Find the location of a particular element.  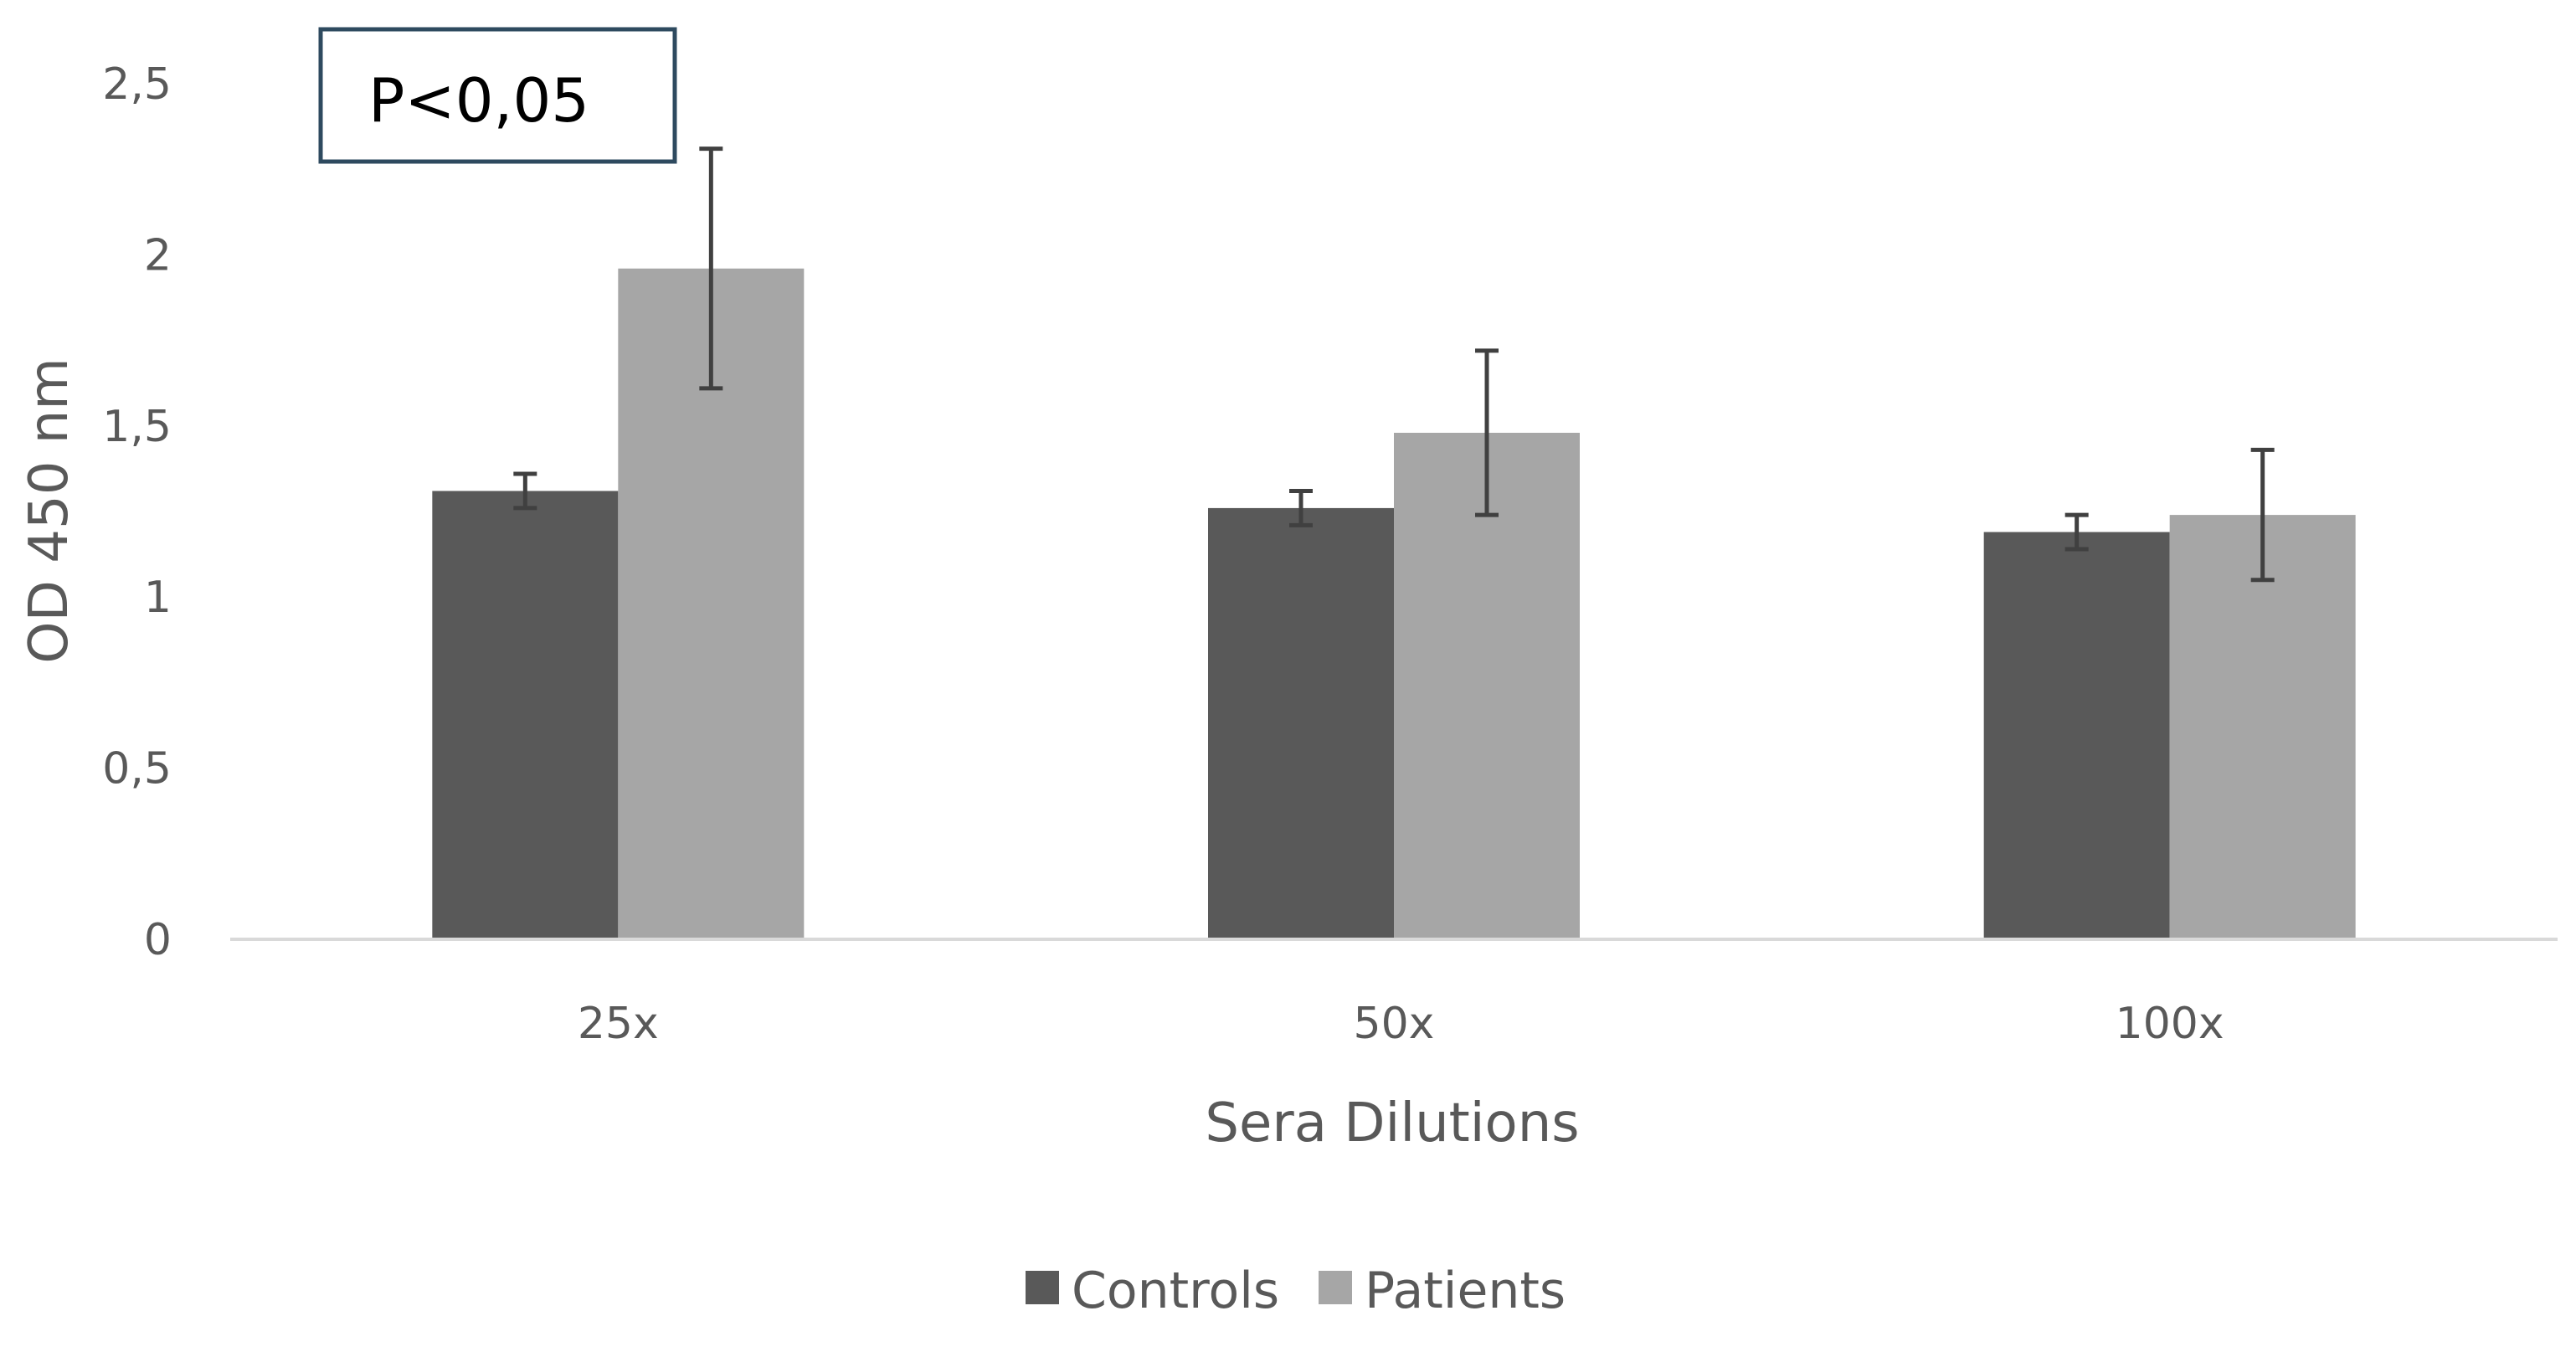

bar-patients-50x is located at coordinates (1487, 686).